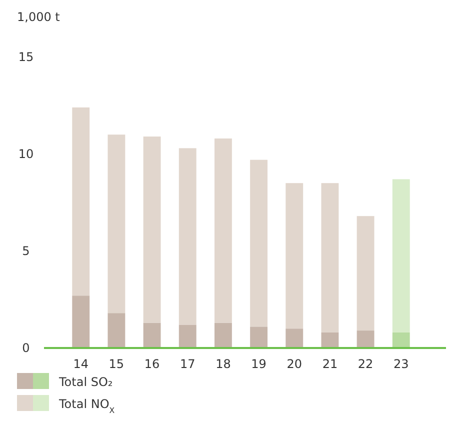 This screenshot has height=440, width=453. I want to click on y-axis-title: 1,000 t, so click(38, 17).